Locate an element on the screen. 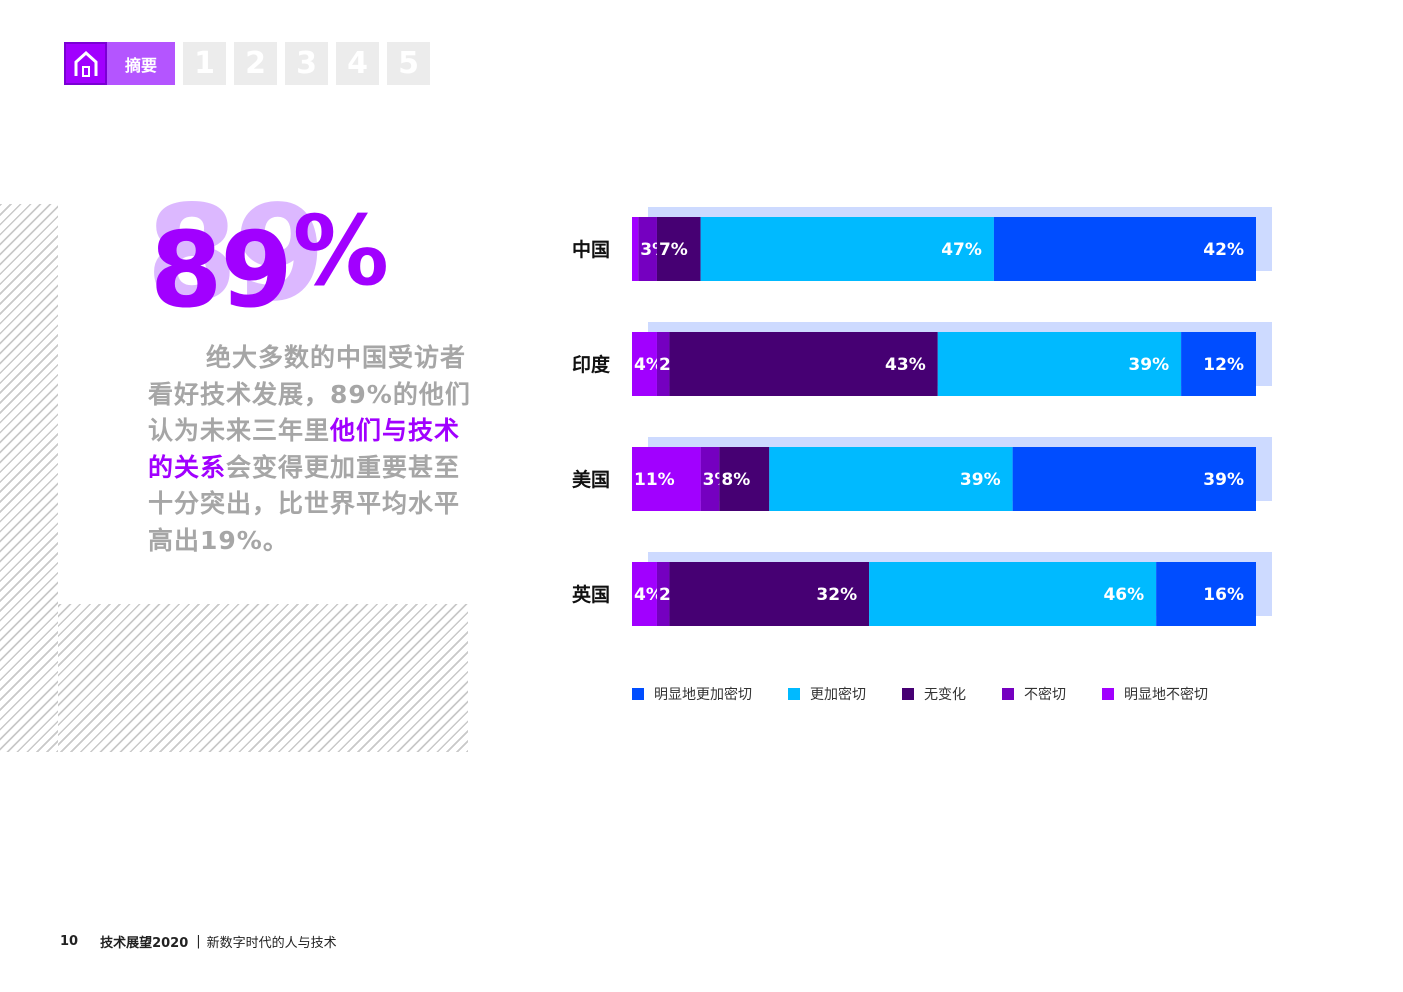  category-label-4: 英国 is located at coordinates (591, 594).